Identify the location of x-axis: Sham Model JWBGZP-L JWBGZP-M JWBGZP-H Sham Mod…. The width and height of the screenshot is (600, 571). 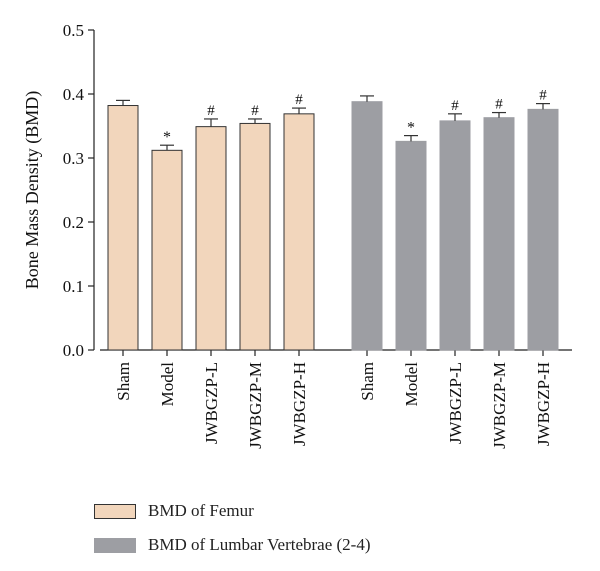
(336, 399).